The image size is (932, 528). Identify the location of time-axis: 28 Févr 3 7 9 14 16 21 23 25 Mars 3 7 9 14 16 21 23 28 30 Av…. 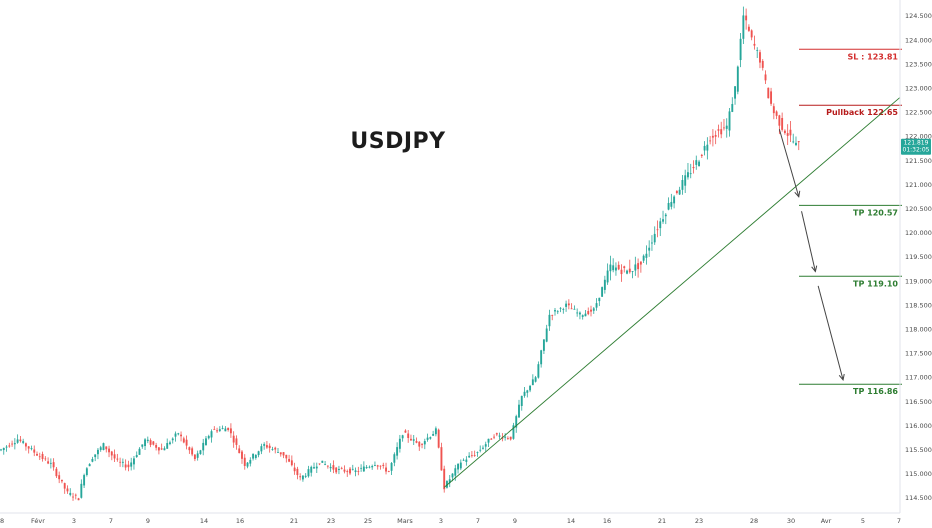
(450, 521).